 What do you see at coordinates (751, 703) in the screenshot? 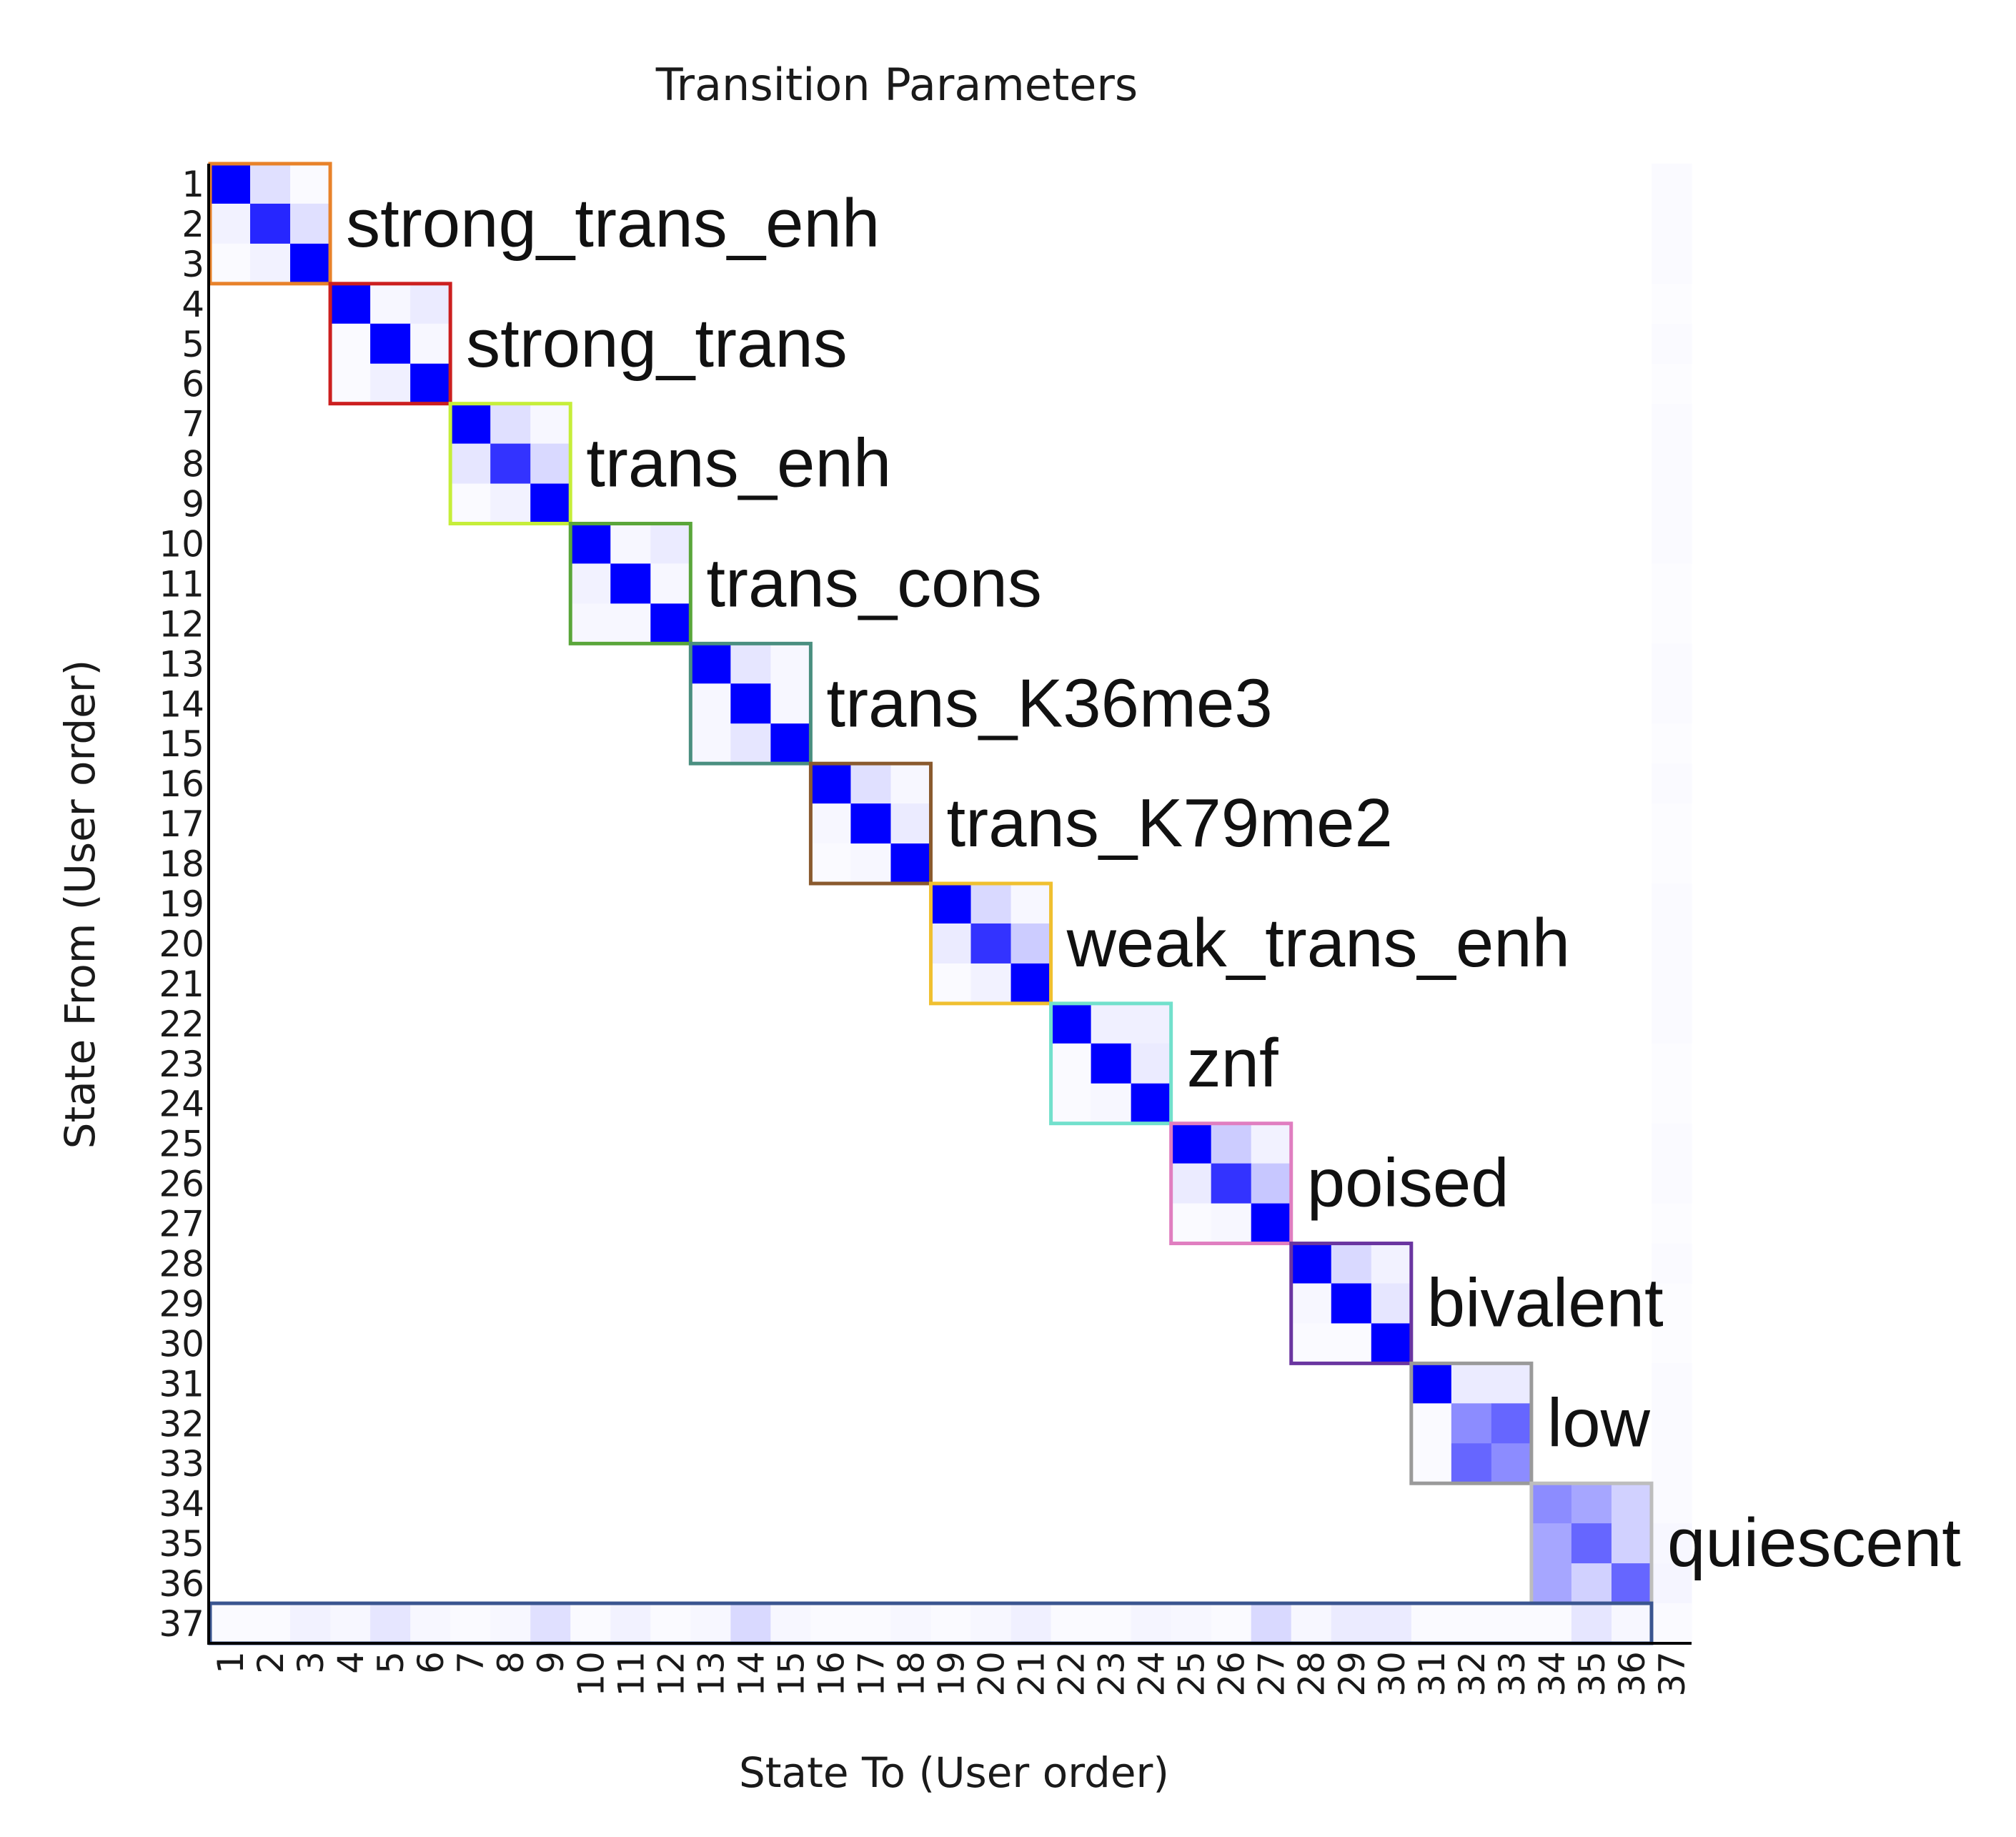
I see `group-box-trans-K36me3` at bounding box center [751, 703].